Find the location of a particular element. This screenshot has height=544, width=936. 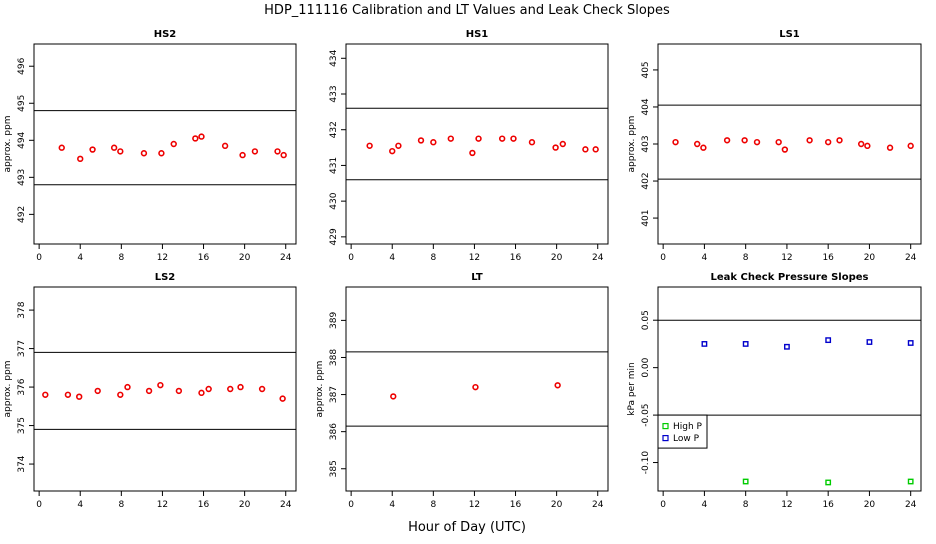

y-tick-label: 429 is located at coordinates (334, 236).